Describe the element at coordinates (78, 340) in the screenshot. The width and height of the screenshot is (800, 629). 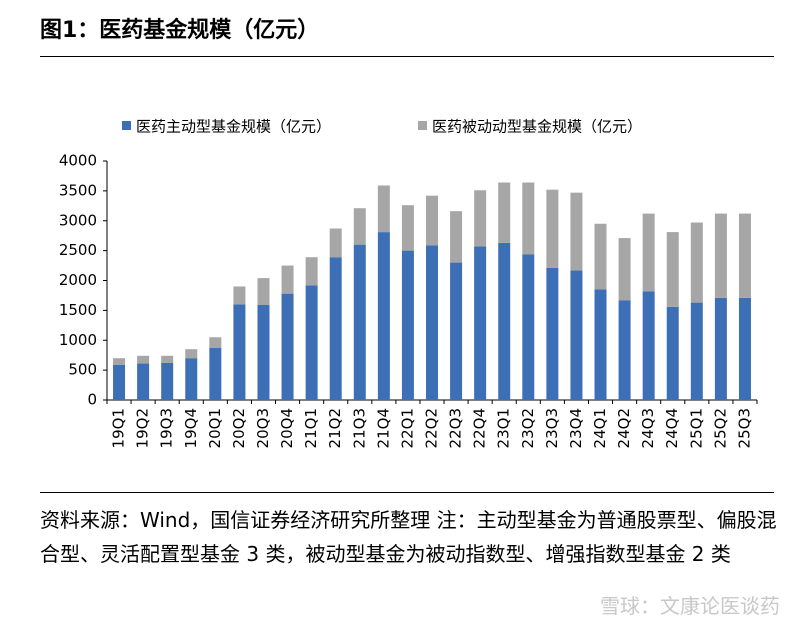
I see `y-tick-label: 1000` at that location.